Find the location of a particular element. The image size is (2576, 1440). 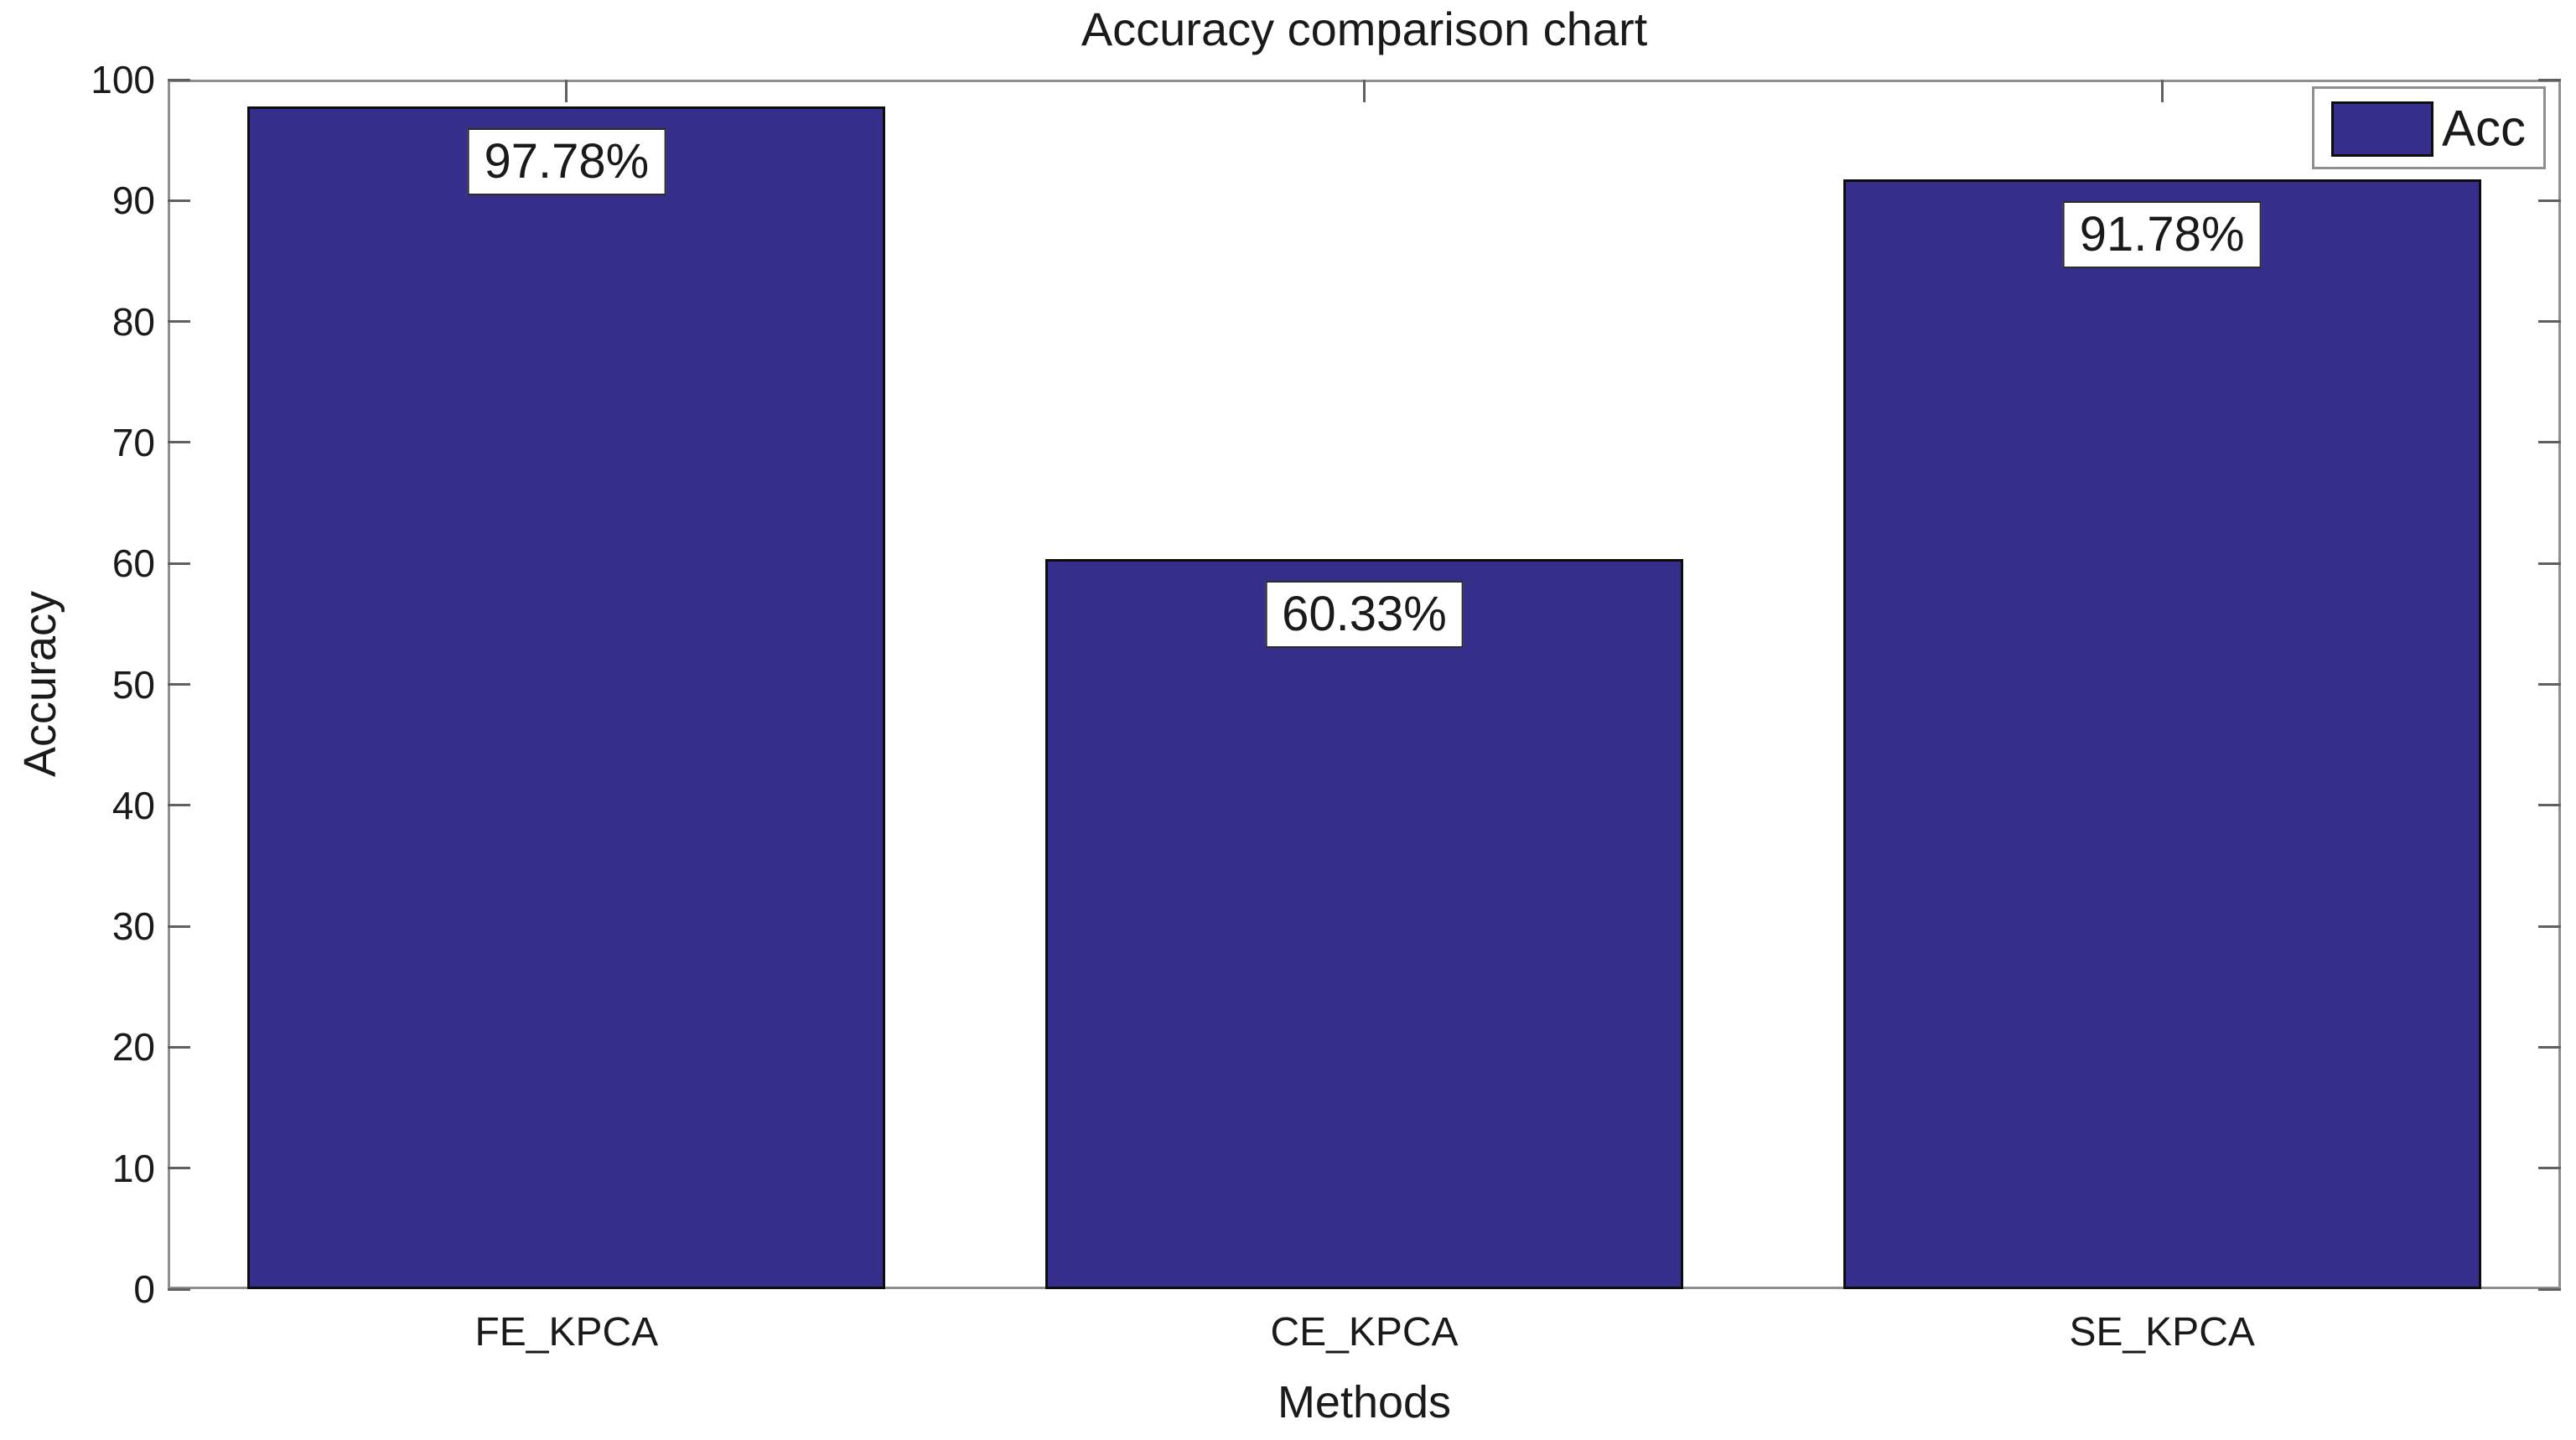

y-tick-label-30: 30 is located at coordinates (133, 926).